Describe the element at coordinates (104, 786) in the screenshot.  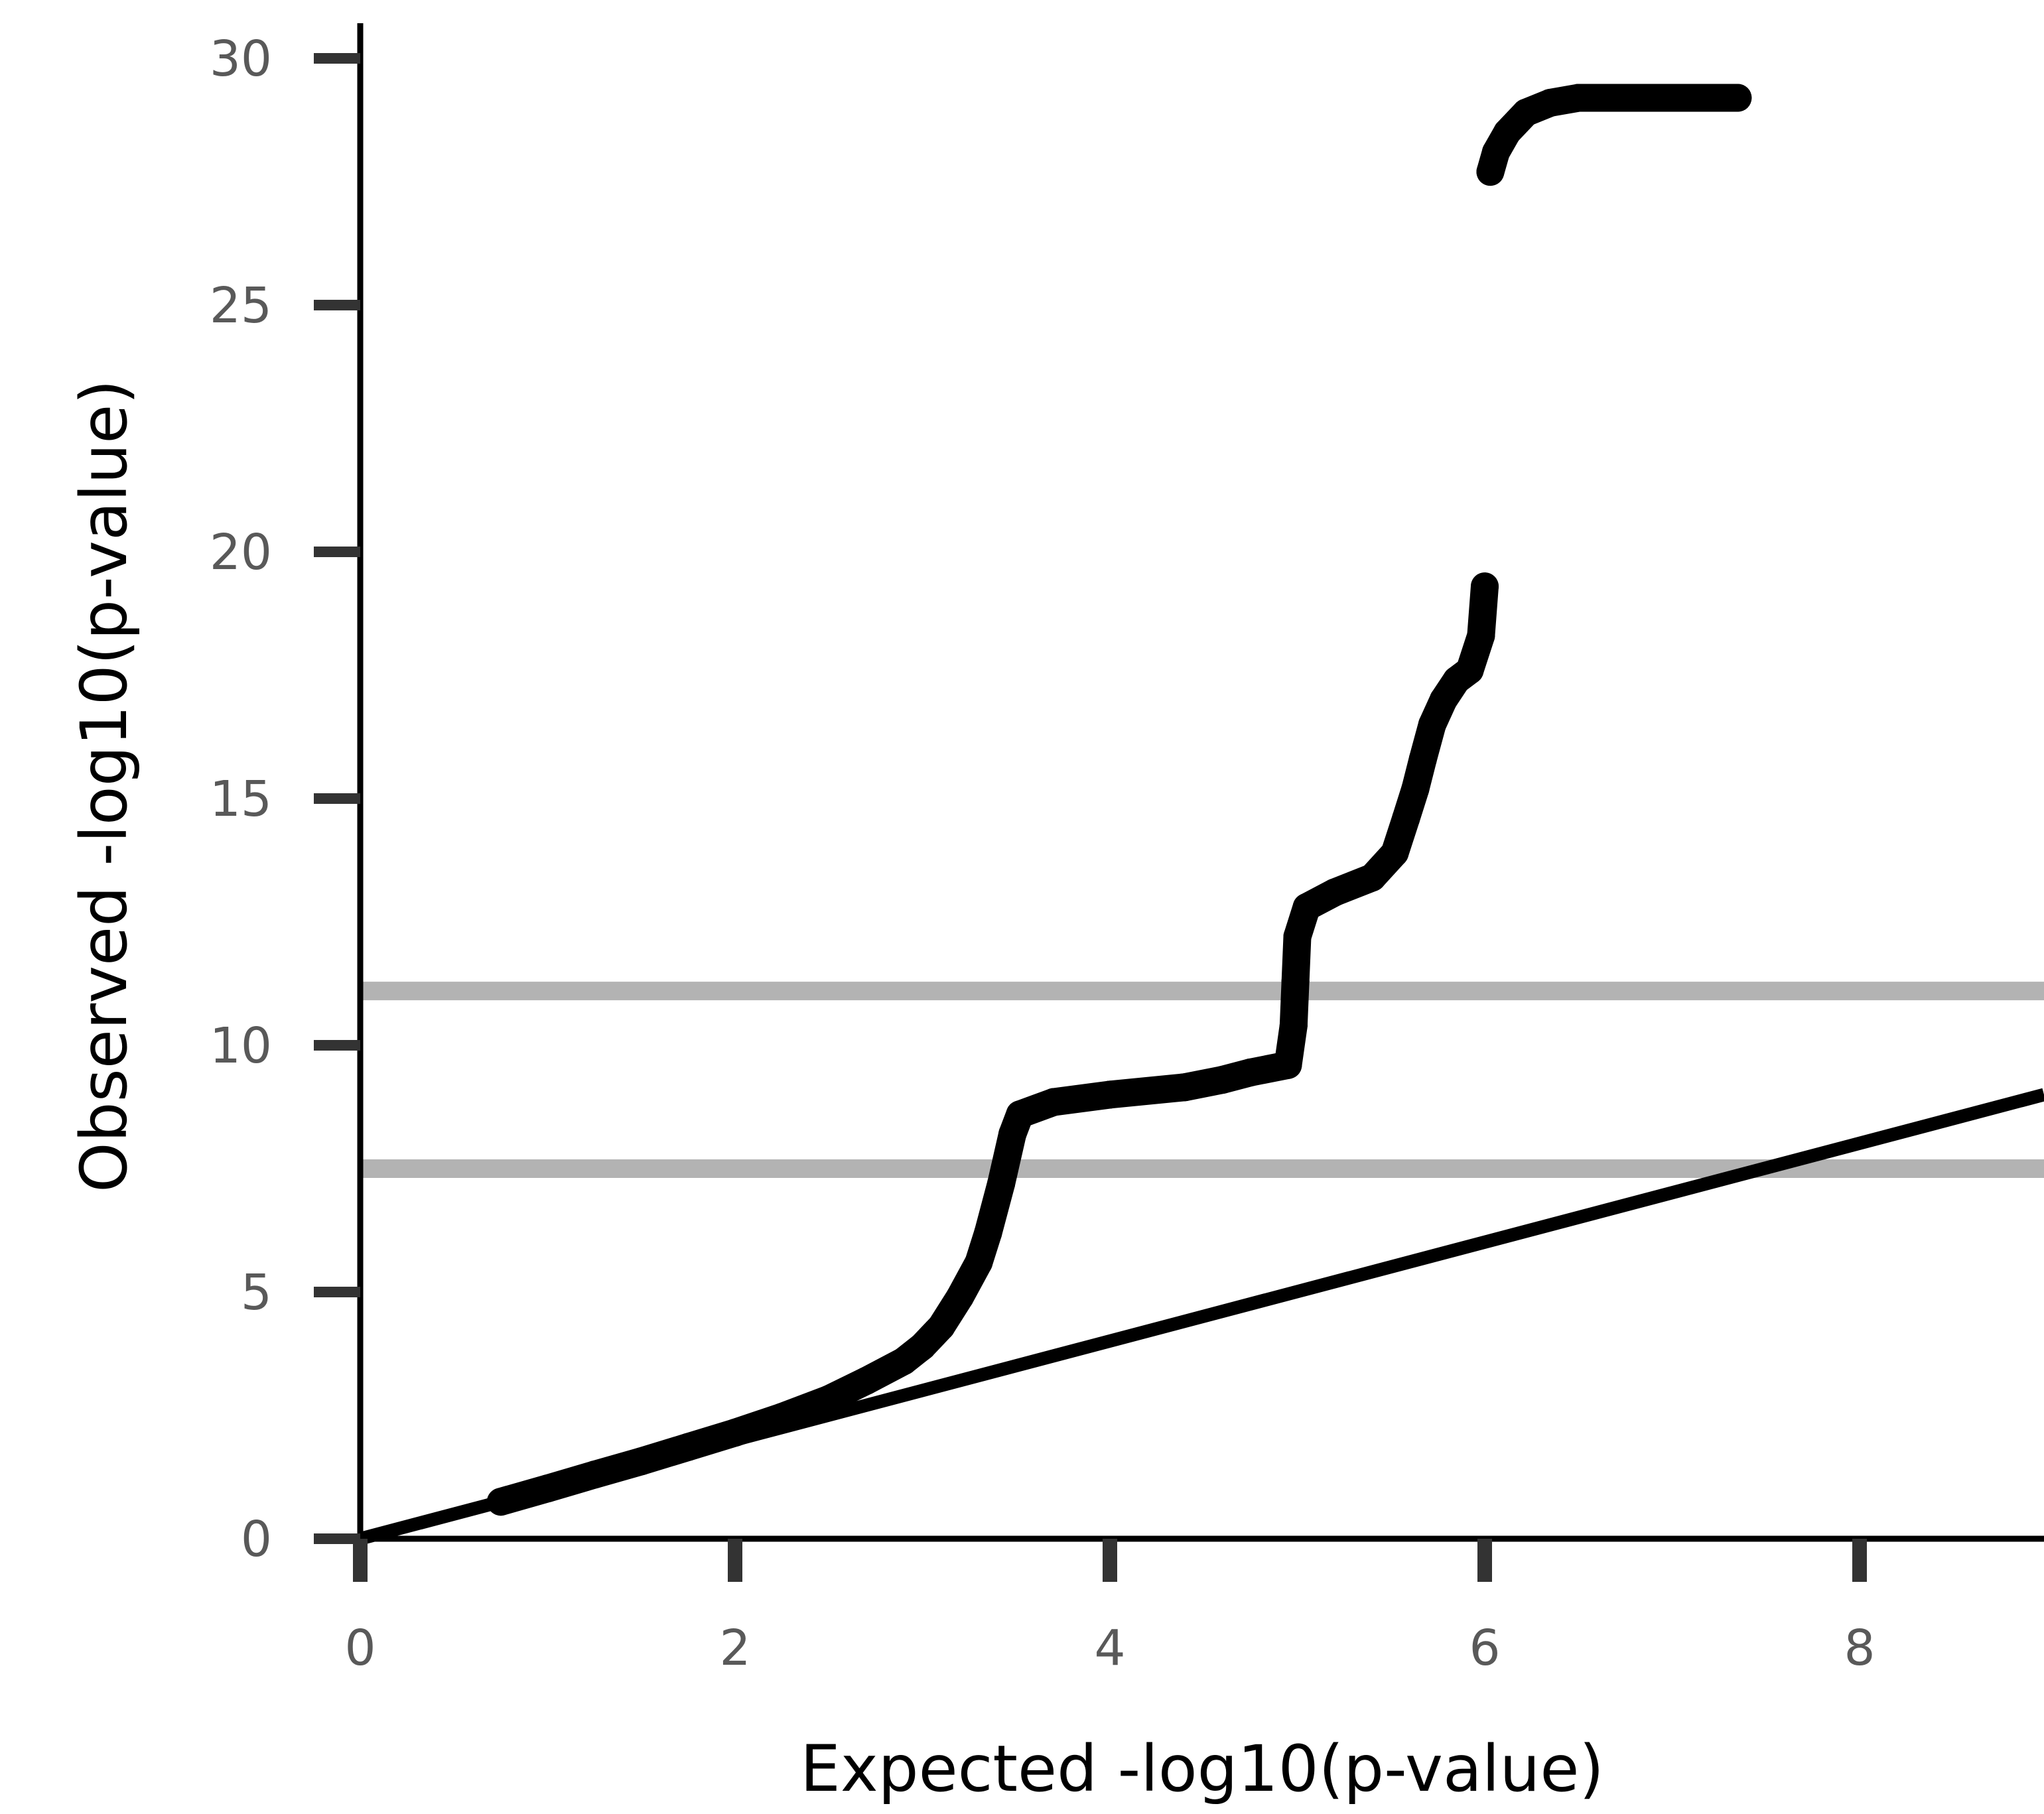
I see `y-axis-title: Observed -log10(p-value)` at that location.